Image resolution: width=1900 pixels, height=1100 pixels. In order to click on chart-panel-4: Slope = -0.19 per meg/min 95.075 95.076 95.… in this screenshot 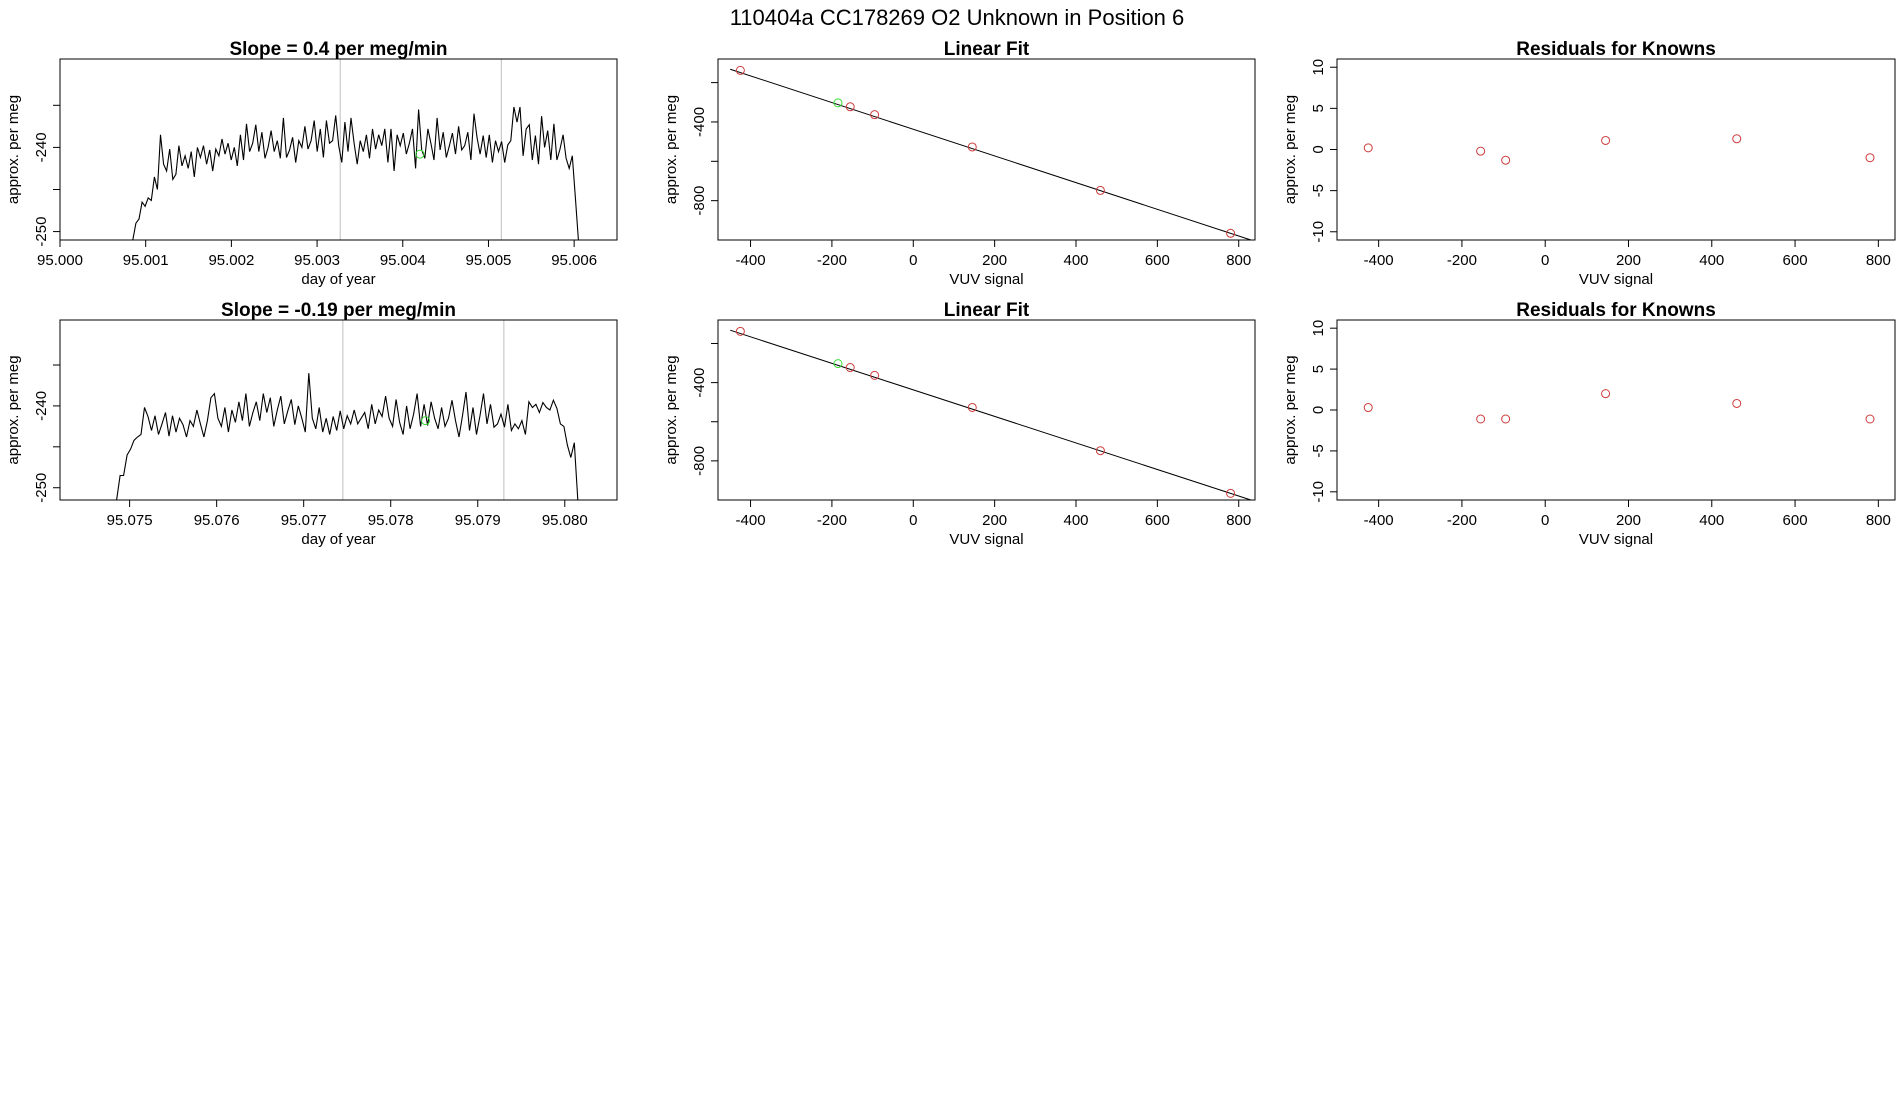, I will do `click(311, 424)`.